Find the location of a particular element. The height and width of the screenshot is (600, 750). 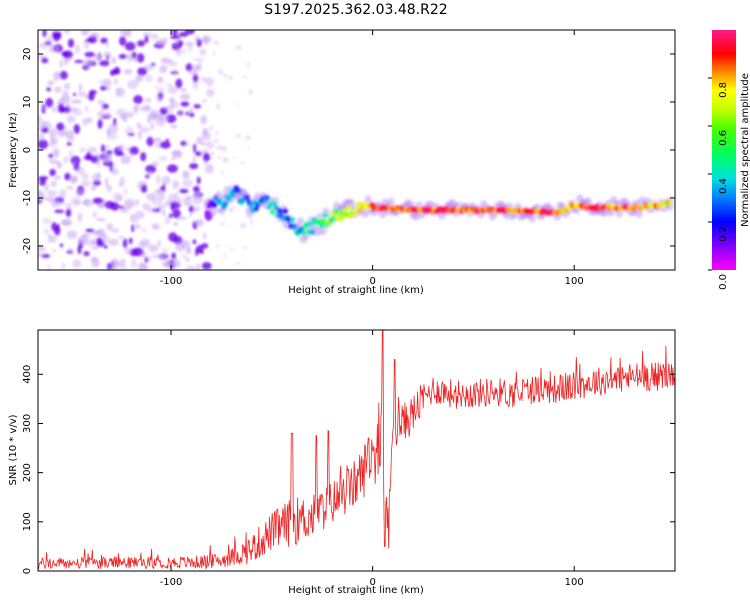

snr-ylabel: SNR (10 * v/v) is located at coordinates (13, 449).